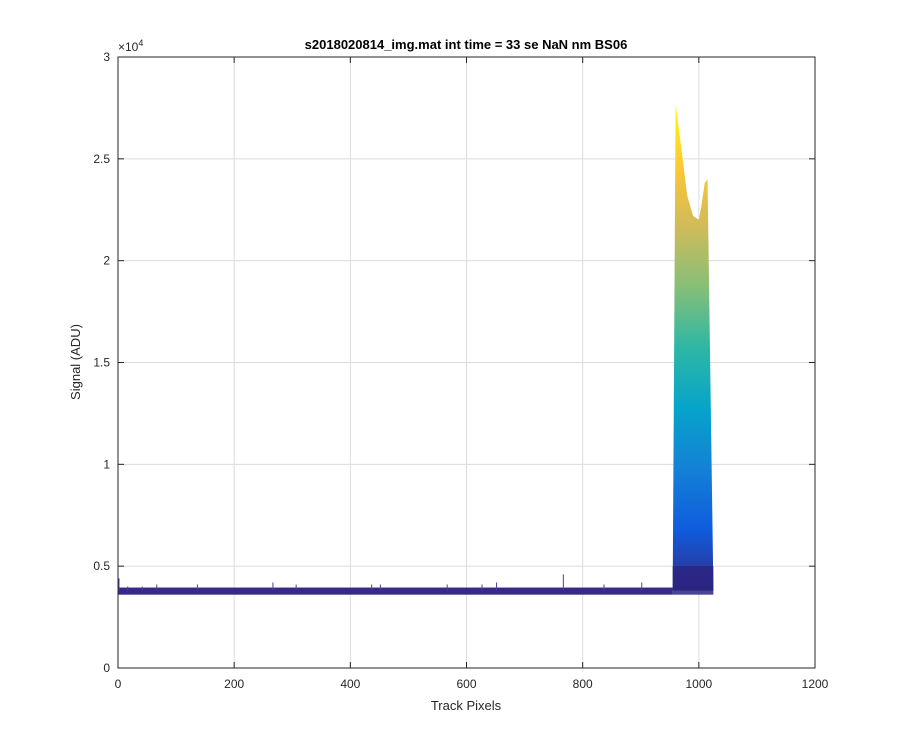  What do you see at coordinates (466, 684) in the screenshot?
I see `x-tick-label: 600` at bounding box center [466, 684].